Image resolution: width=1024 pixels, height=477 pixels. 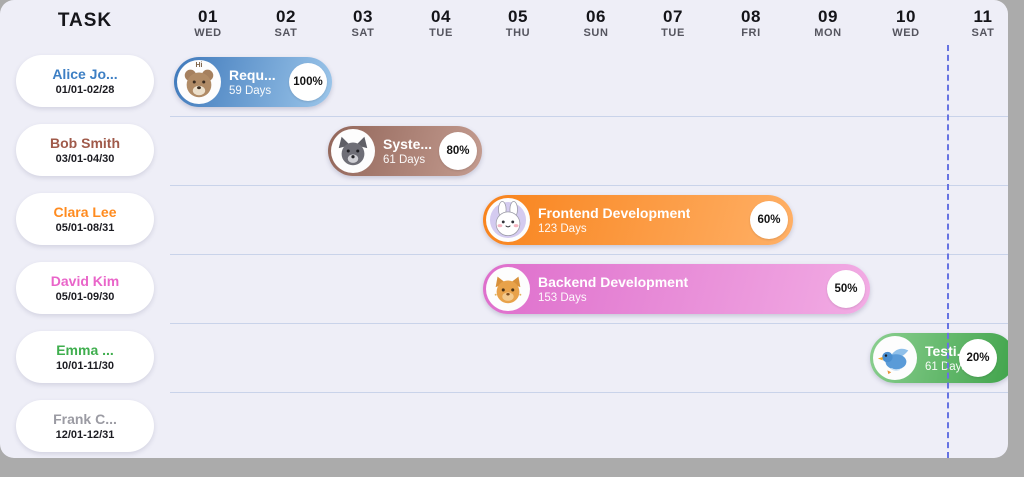 I want to click on bird-avatar-icon, so click(x=895, y=358).